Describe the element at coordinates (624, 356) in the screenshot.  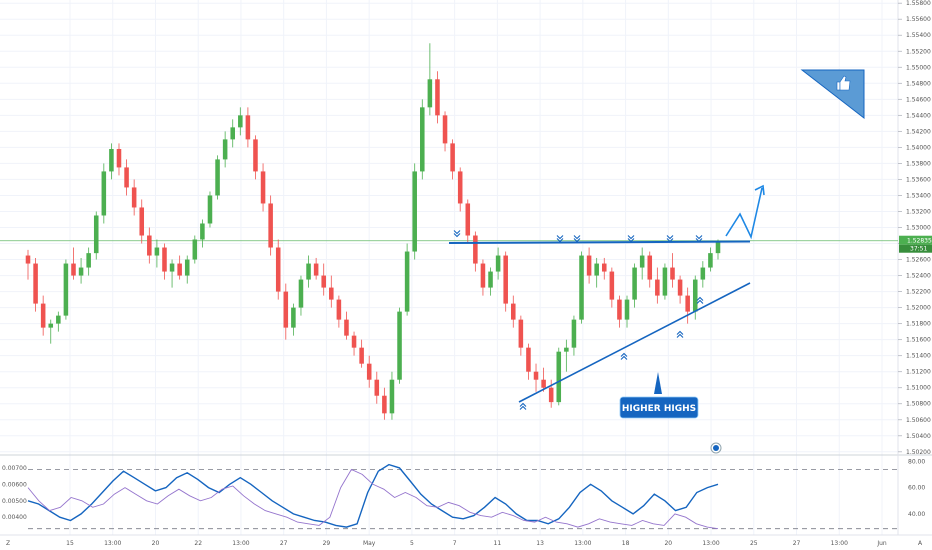
I see `chevron-up-icon` at that location.